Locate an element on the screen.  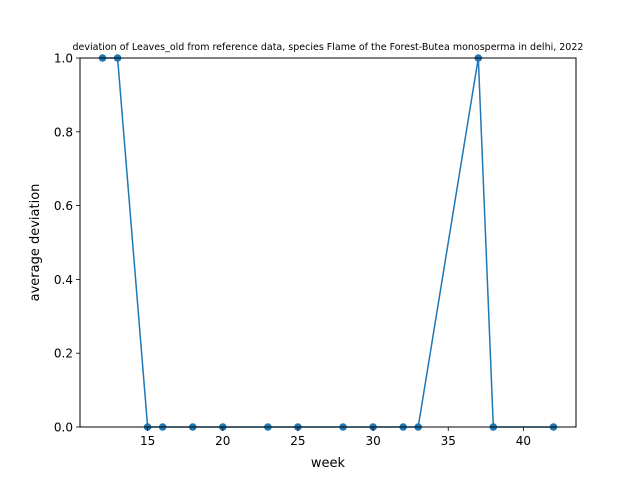
y-axis: 0.0 0.2 0.4 0.6 0.8 1.0 is located at coordinates (67, 243).